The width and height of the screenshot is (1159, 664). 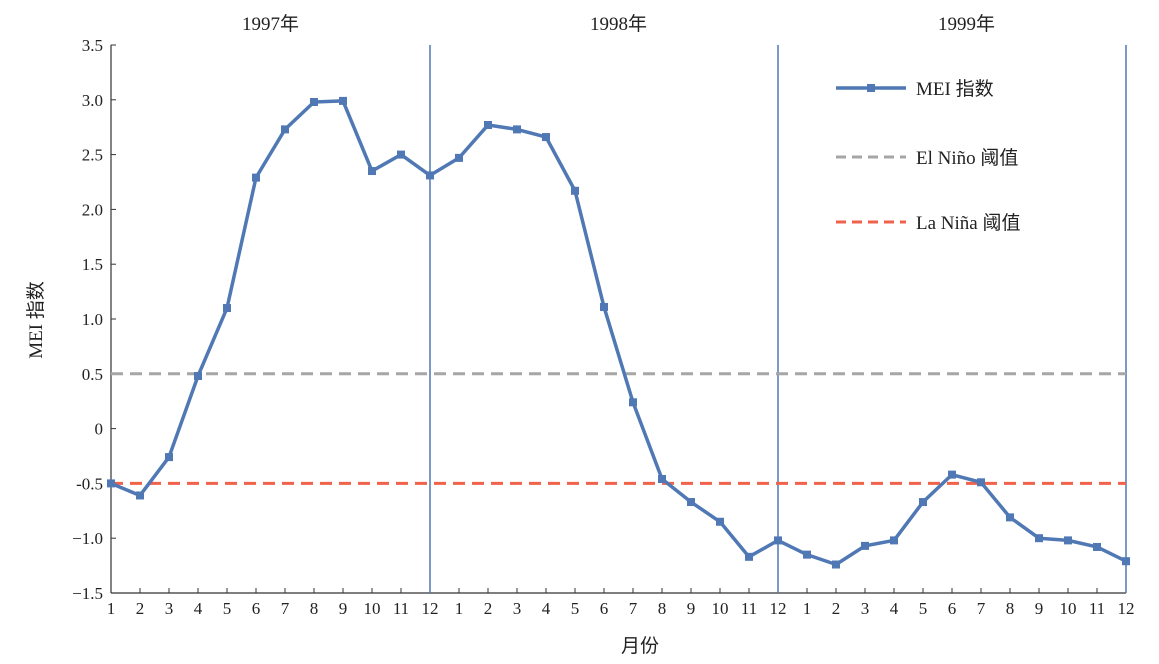 I want to click on legend-label: El Niño 阈值, so click(x=967, y=158).